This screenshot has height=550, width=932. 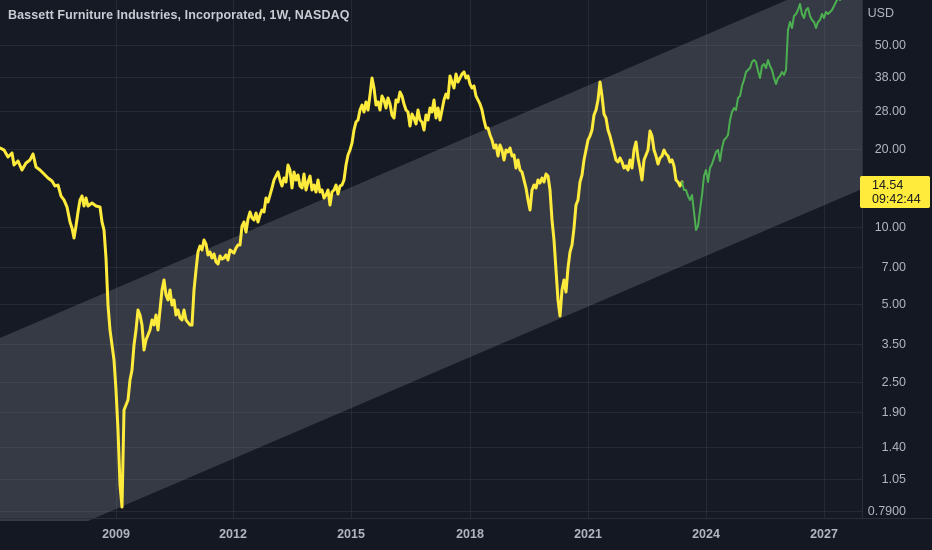 I want to click on price-axis-label: 2.50, so click(x=893, y=382).